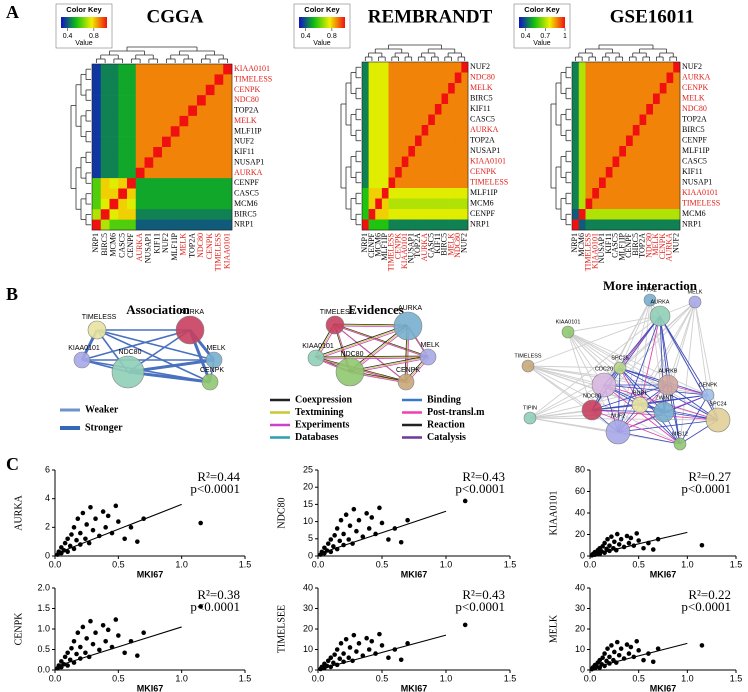 The image size is (748, 692). What do you see at coordinates (669, 247) in the screenshot?
I see `column-label: AURKA` at bounding box center [669, 247].